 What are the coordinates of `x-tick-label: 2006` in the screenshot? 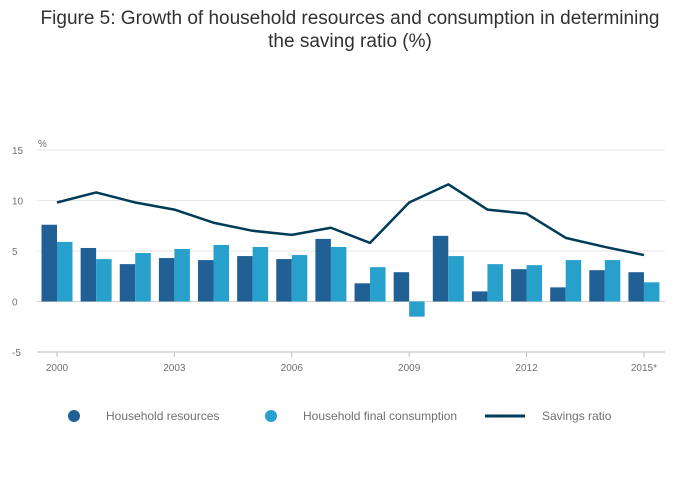 It's located at (292, 368).